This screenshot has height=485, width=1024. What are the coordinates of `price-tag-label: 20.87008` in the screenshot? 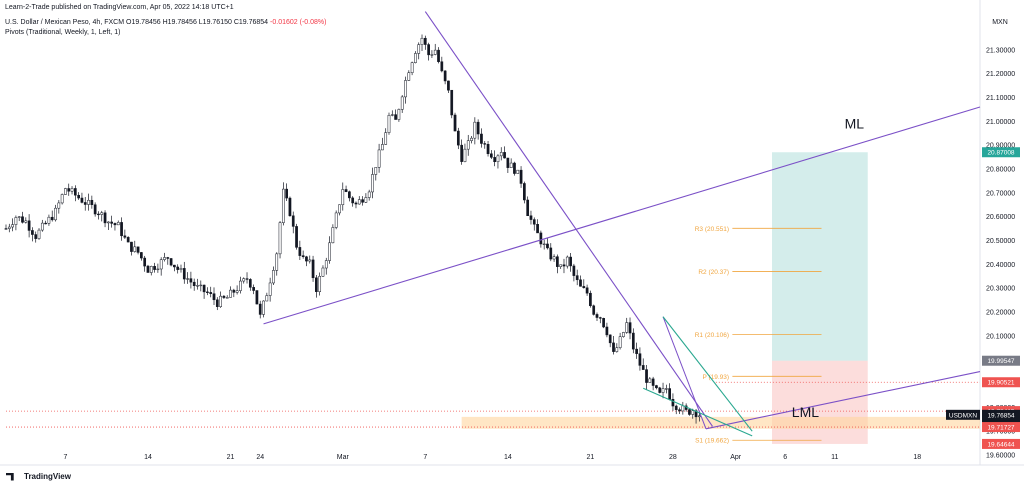 It's located at (1000, 153).